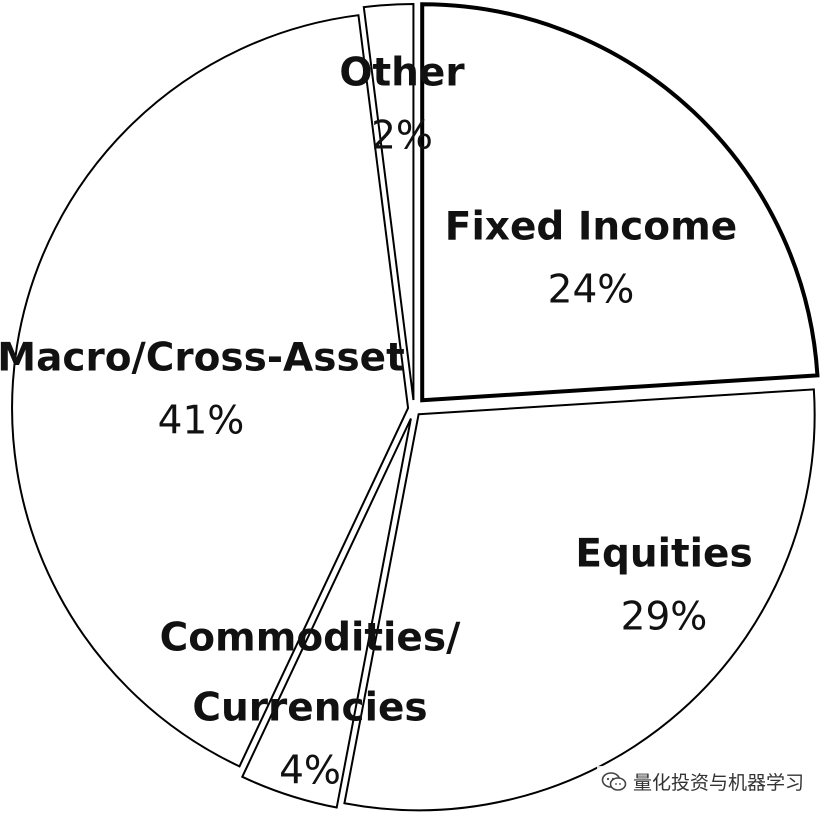  Describe the element at coordinates (402, 136) in the screenshot. I see `slice-percent-label: 2%` at that location.